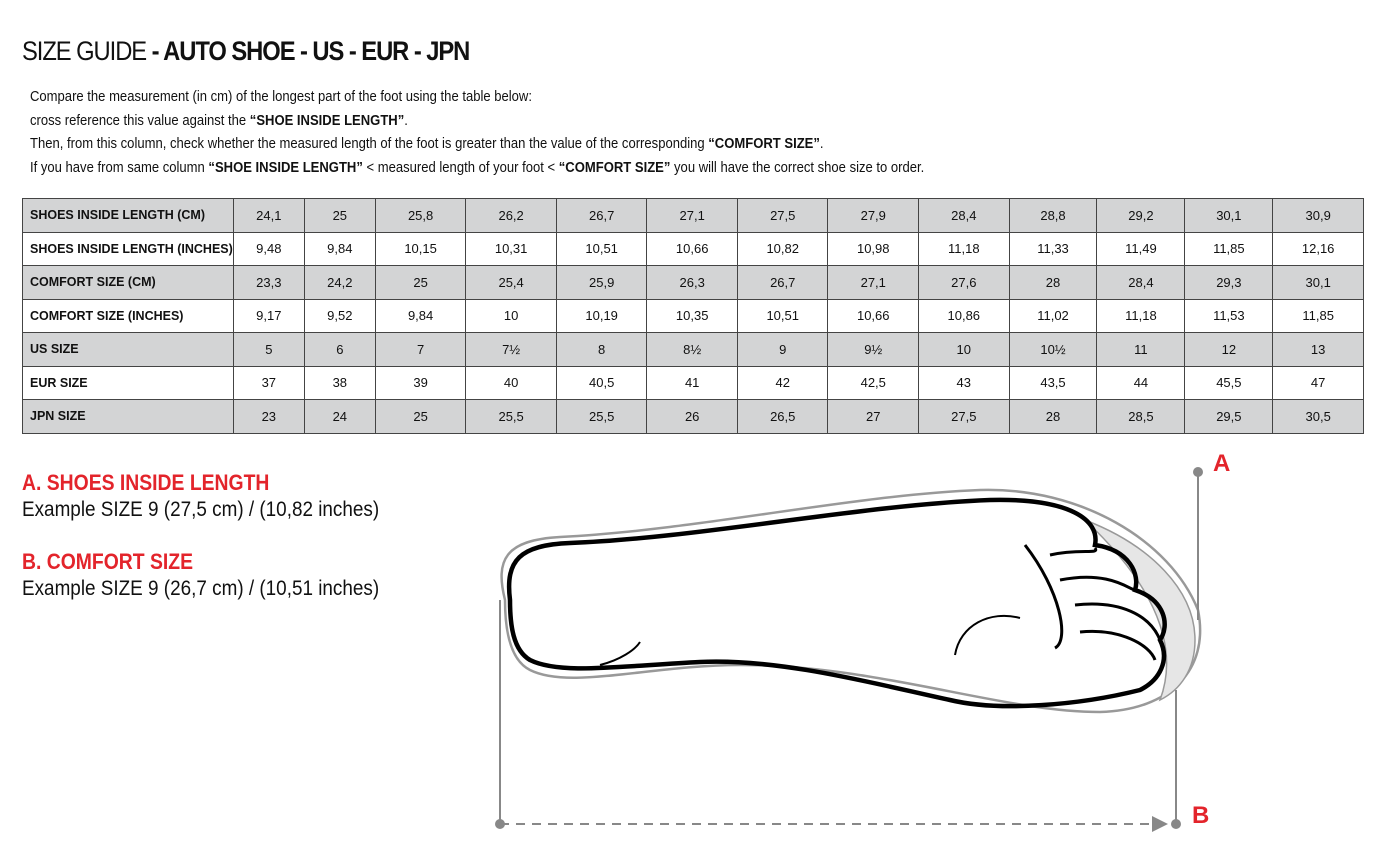 The height and width of the screenshot is (866, 1386). Describe the element at coordinates (1318, 382) in the screenshot. I see `table-cell: 47` at that location.